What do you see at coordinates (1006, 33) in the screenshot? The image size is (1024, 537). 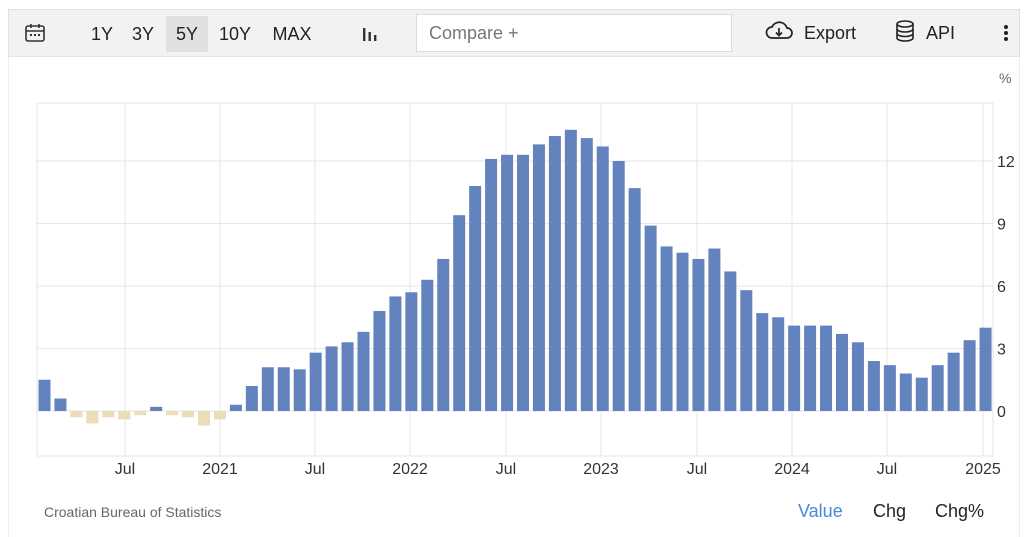 I see `more-vertical-icon` at bounding box center [1006, 33].